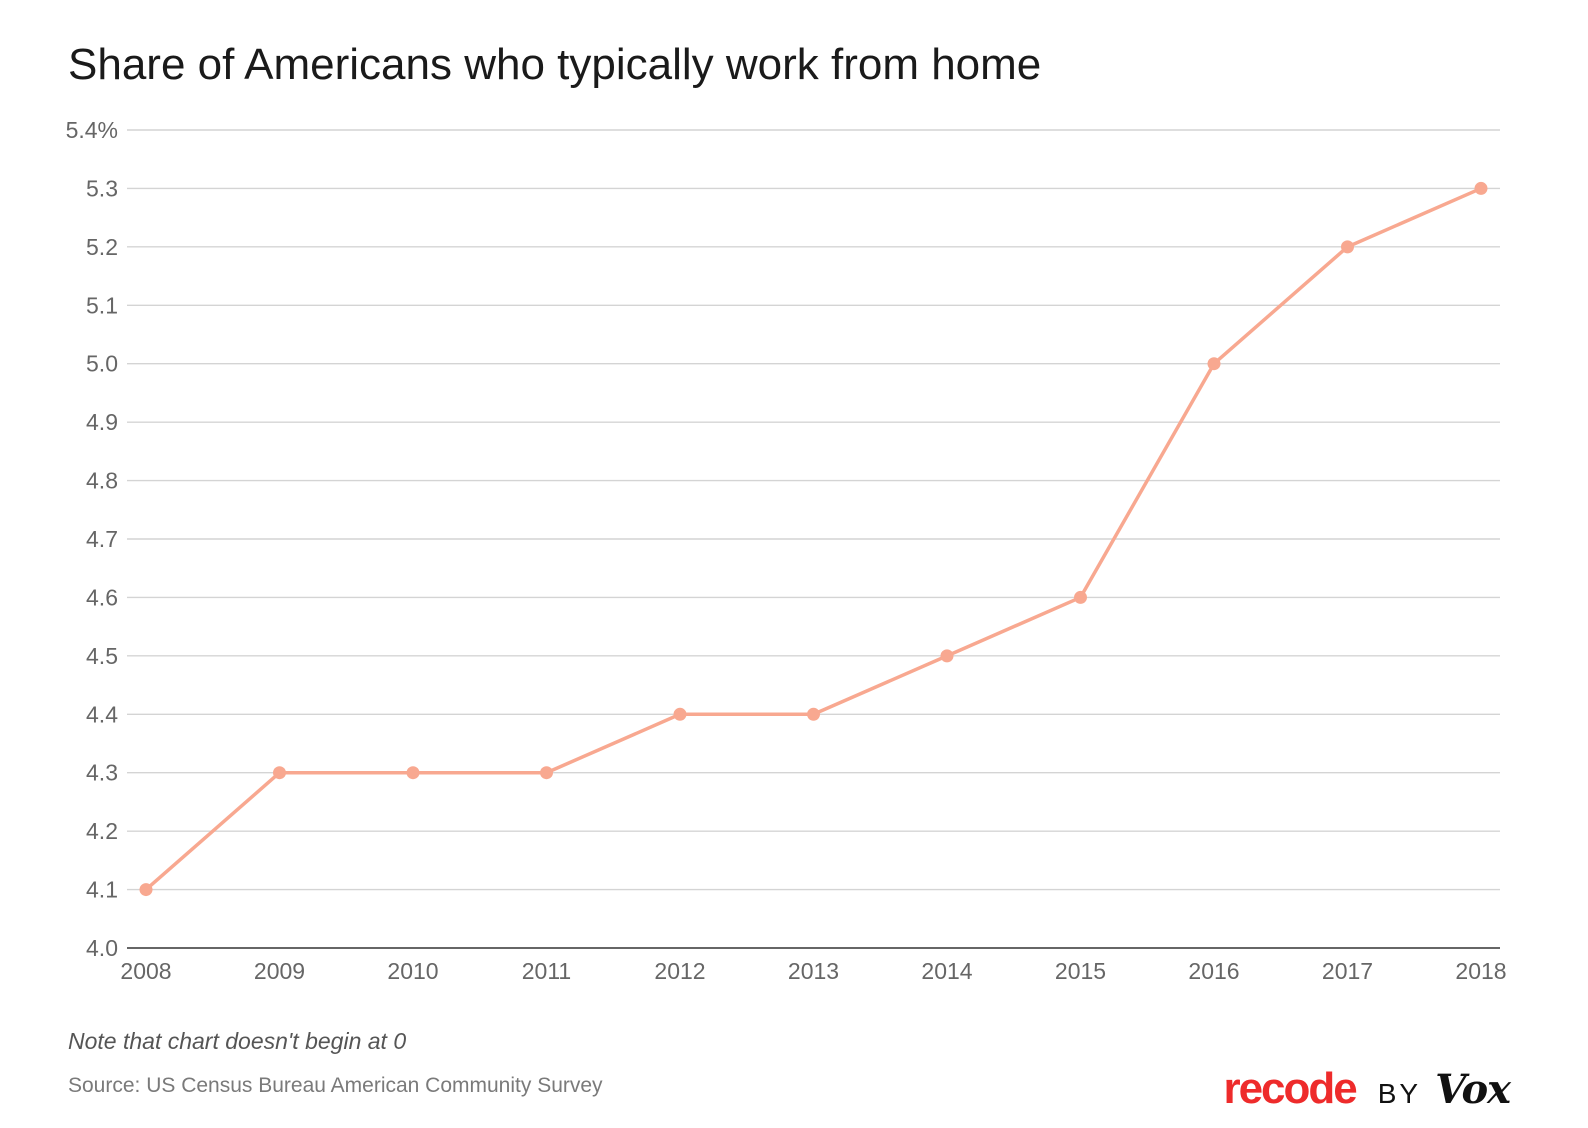  I want to click on y-tick-label: 4.8, so click(102, 481).